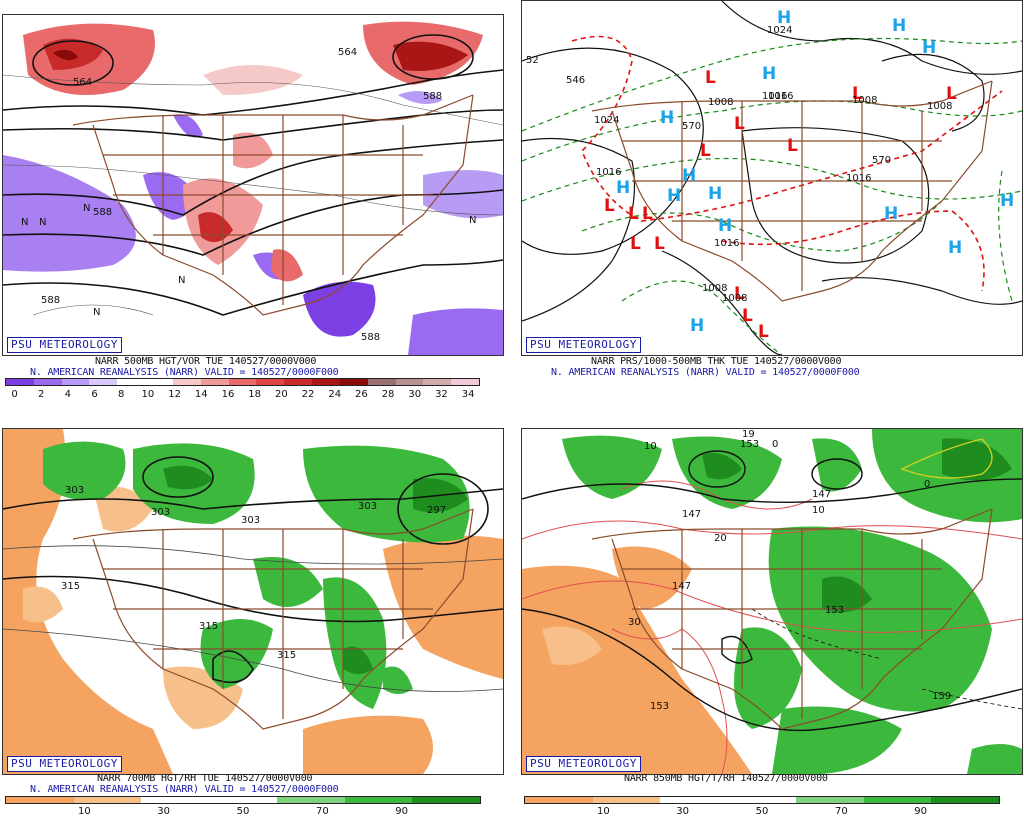  What do you see at coordinates (402, 811) in the screenshot?
I see `colorbar-label: 90` at bounding box center [402, 811].